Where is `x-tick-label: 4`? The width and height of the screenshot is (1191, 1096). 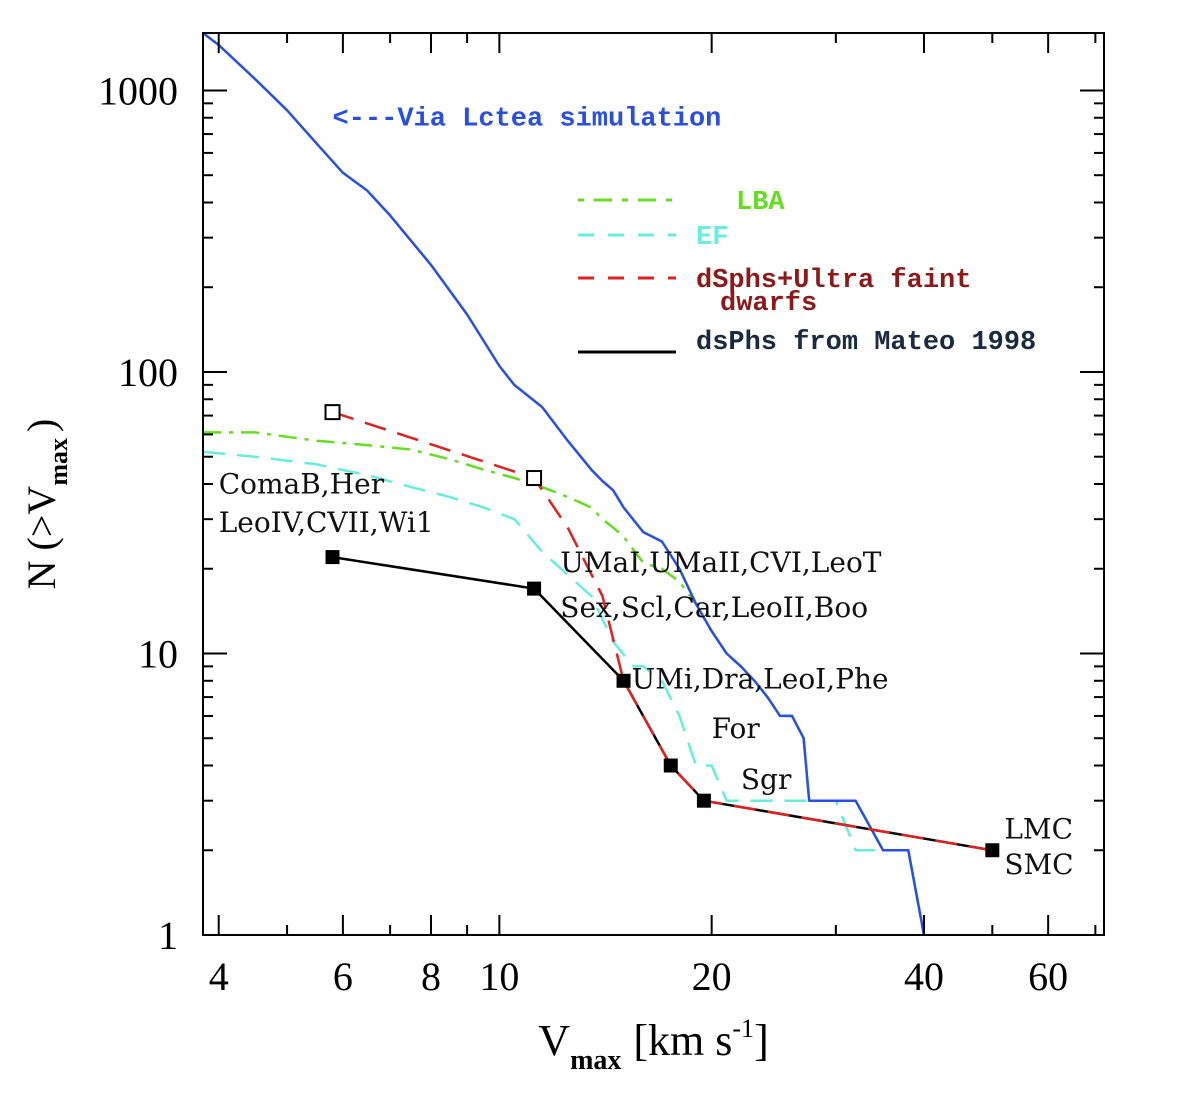 x-tick-label: 4 is located at coordinates (219, 976).